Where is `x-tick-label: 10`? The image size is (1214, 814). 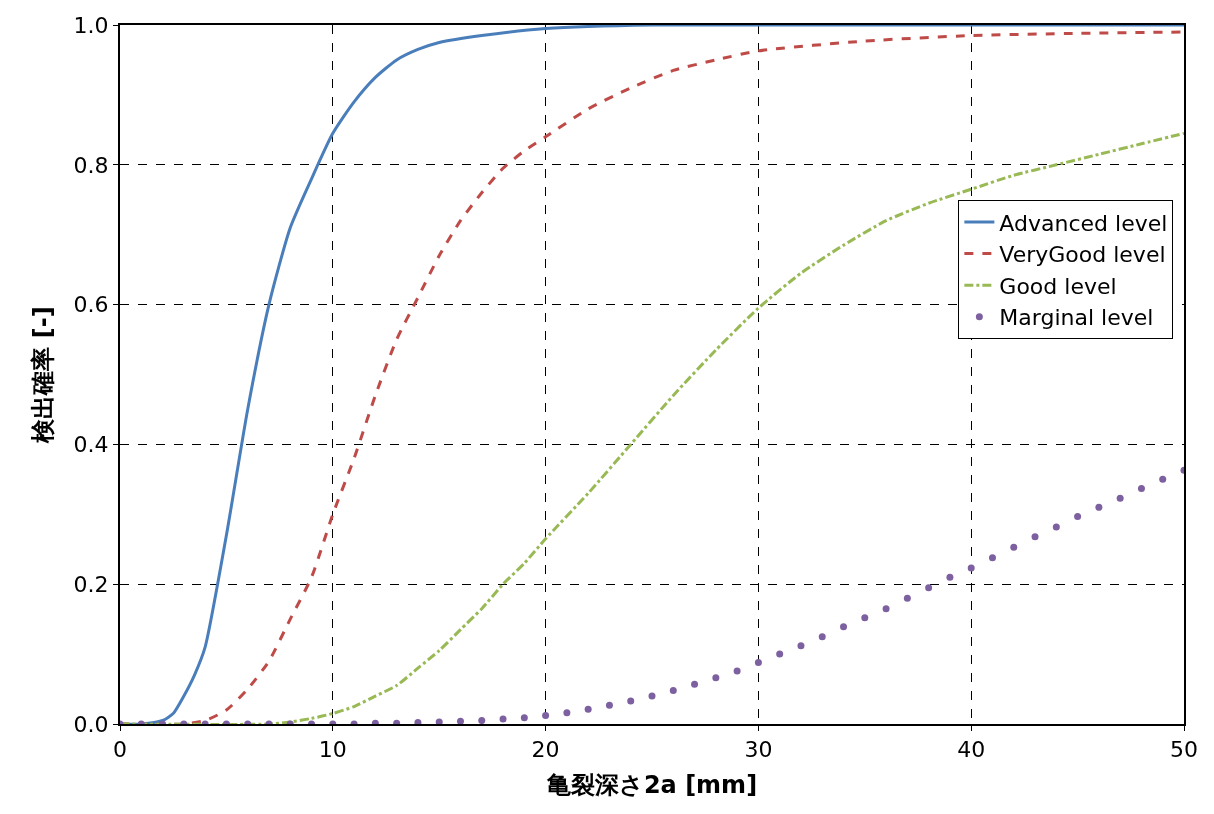 x-tick-label: 10 is located at coordinates (332, 750).